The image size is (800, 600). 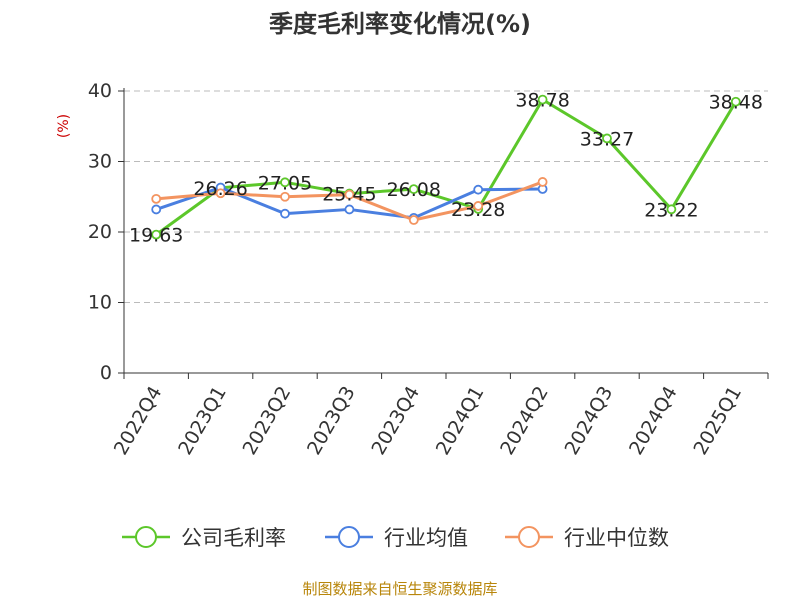 I want to click on data-label: 38.48, so click(x=736, y=103).